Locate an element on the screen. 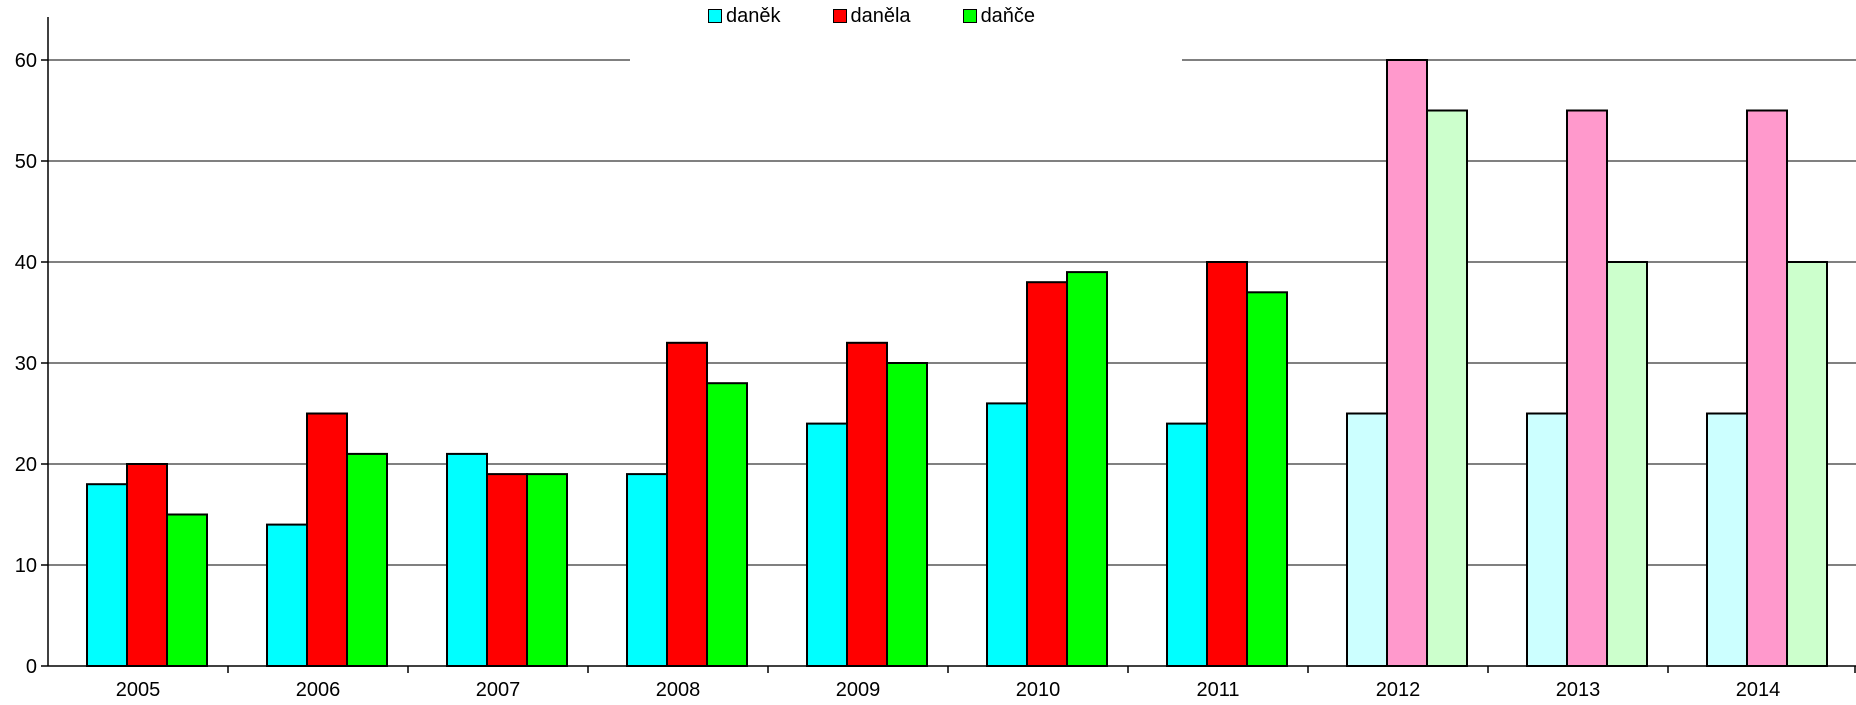  y-tick-label-10: 10 is located at coordinates (26, 566).